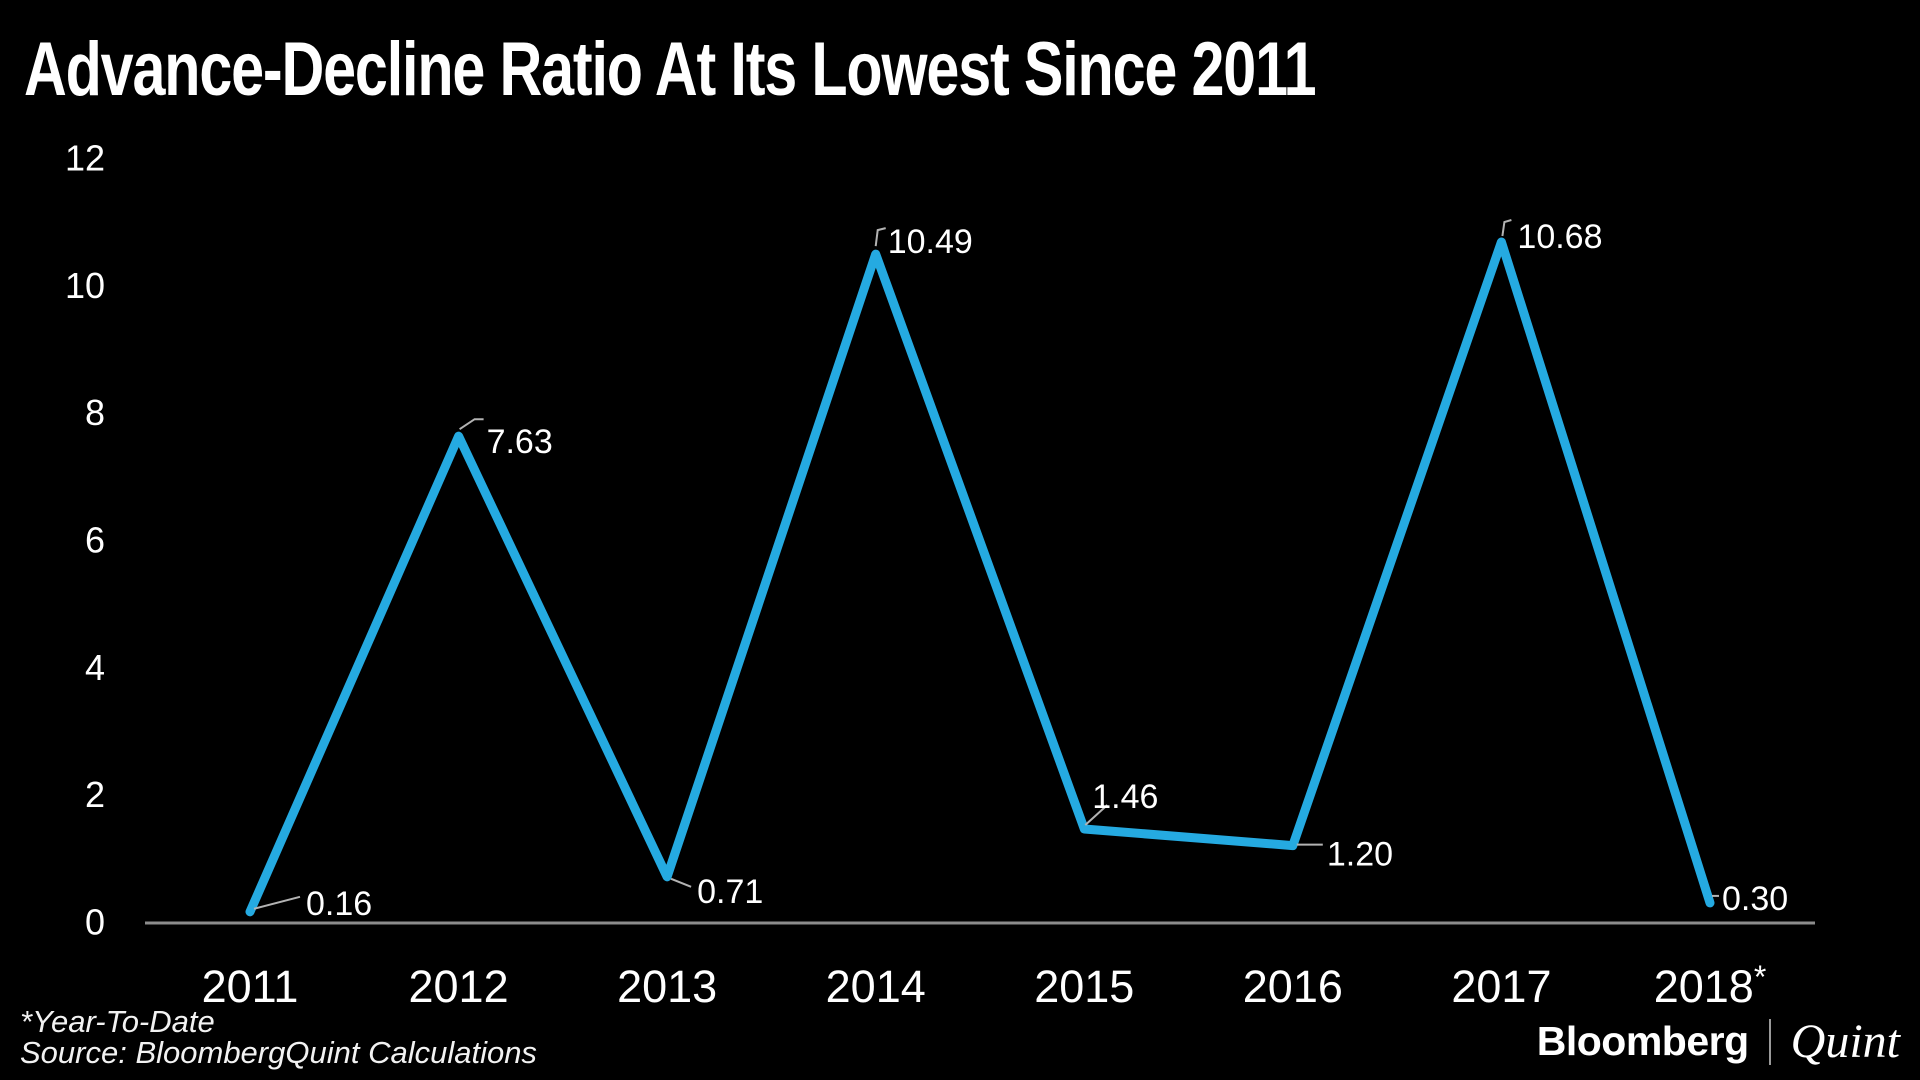  What do you see at coordinates (1642, 1041) in the screenshot?
I see `bloomberg-logo: Bloomberg` at bounding box center [1642, 1041].